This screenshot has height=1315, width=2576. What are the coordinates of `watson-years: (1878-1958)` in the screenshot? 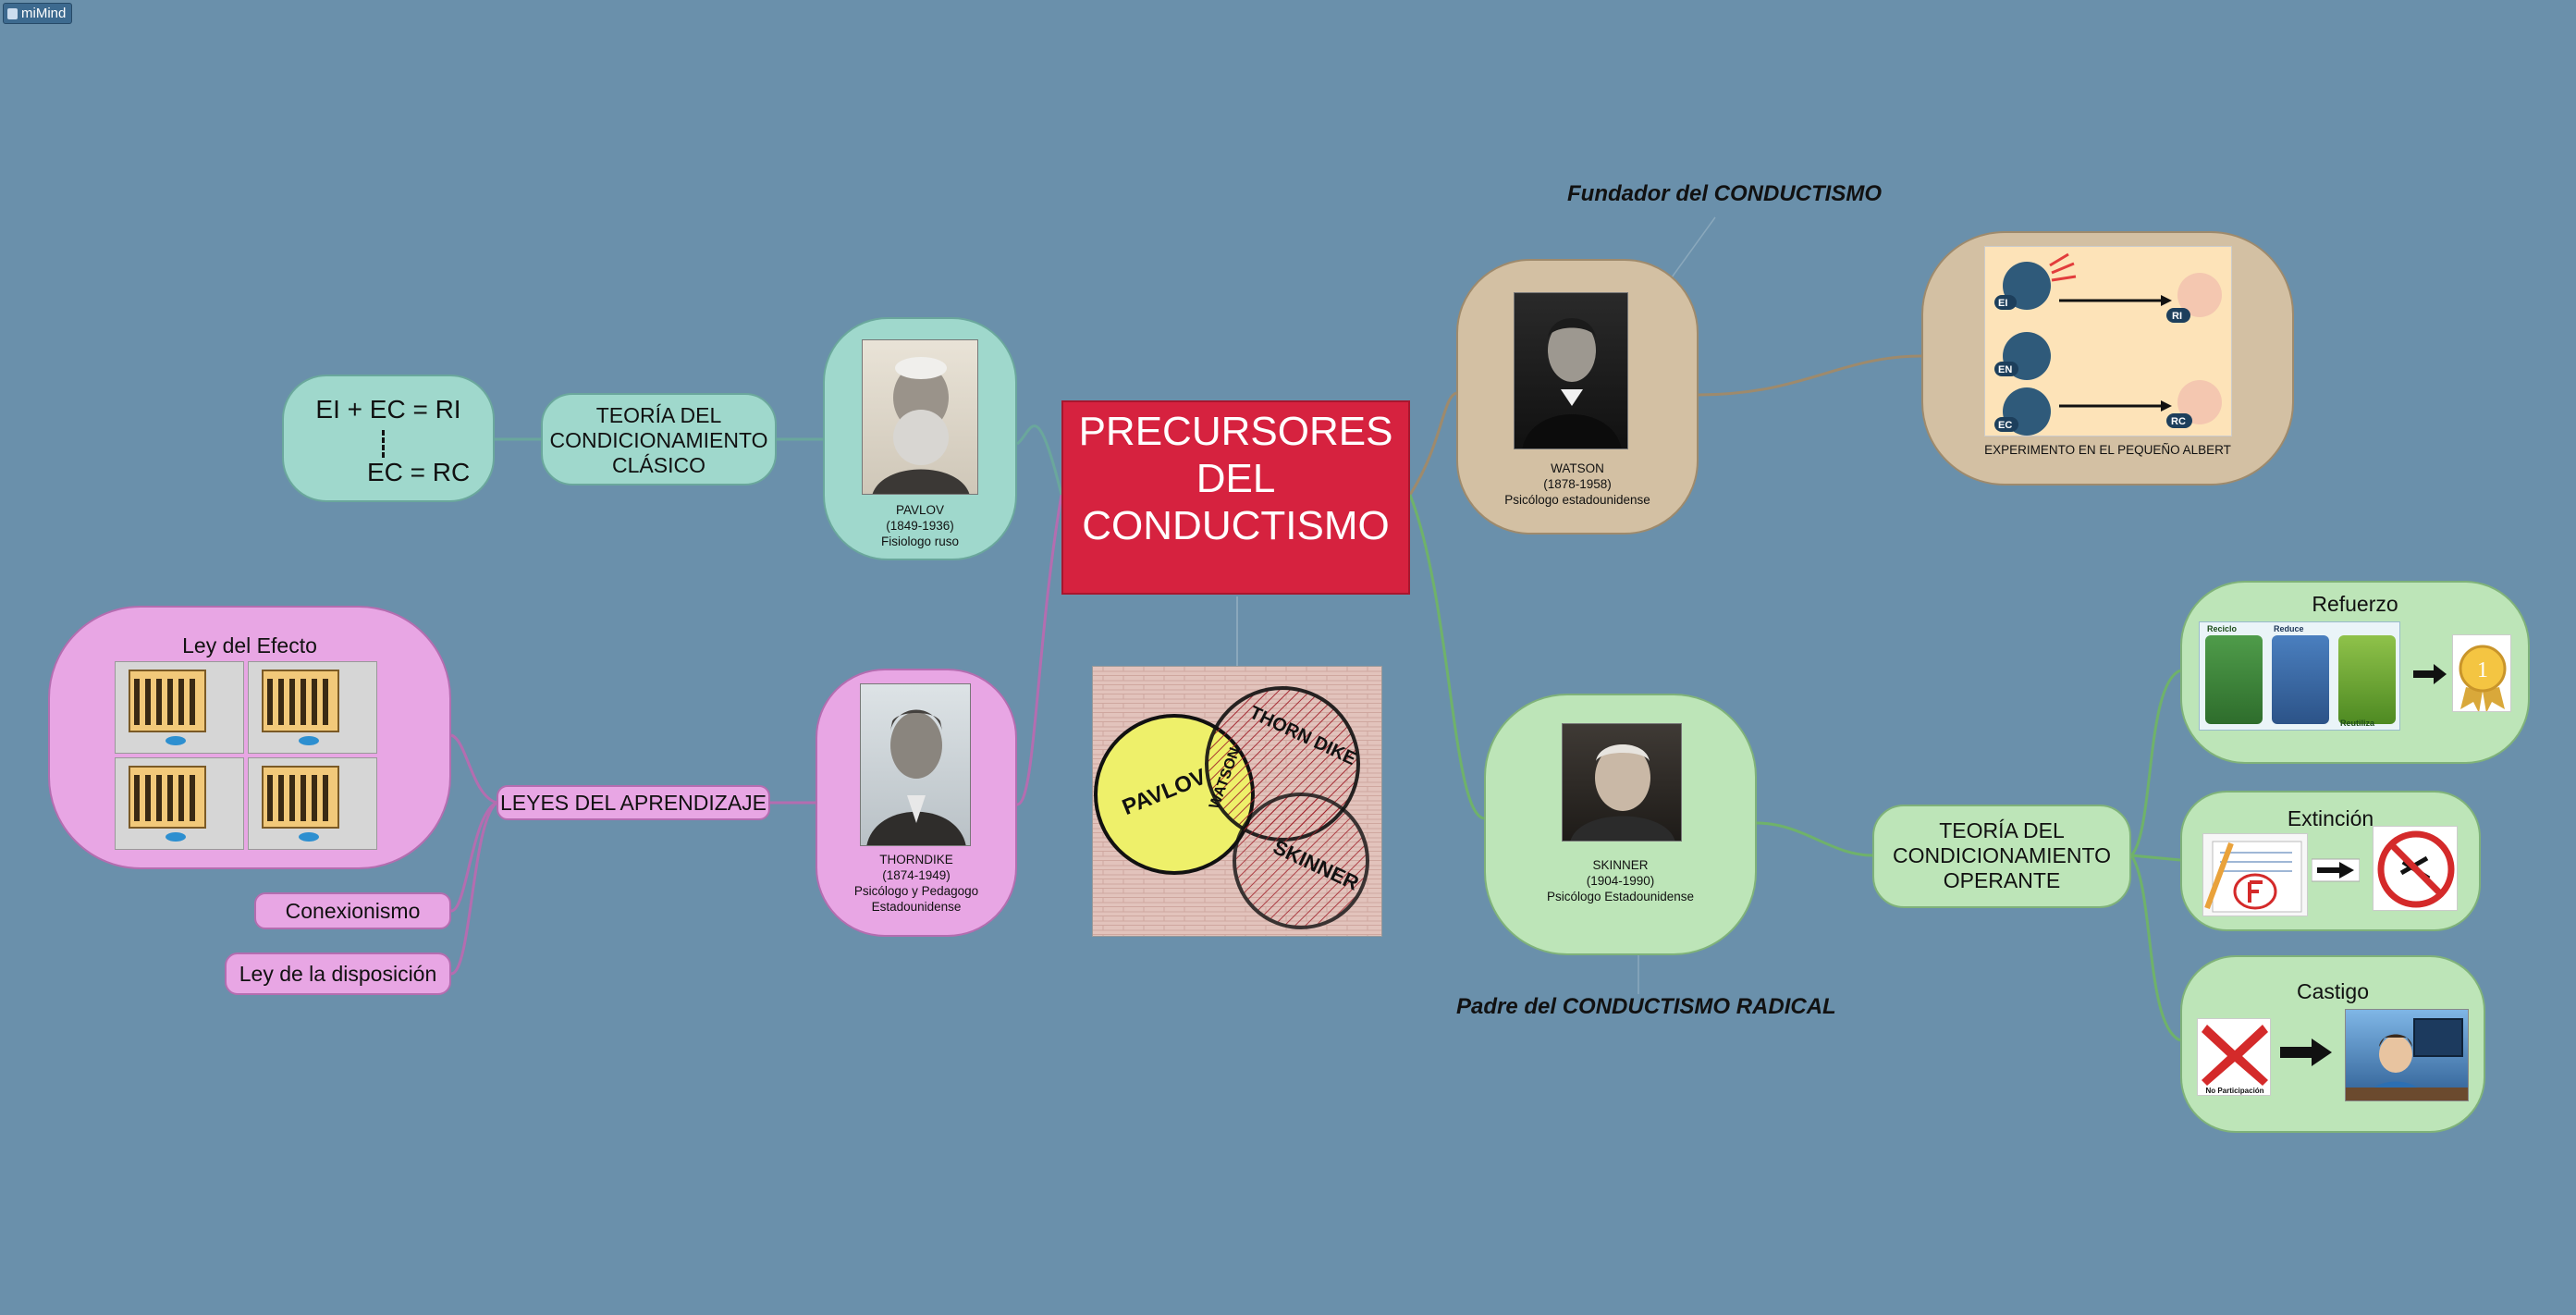 It's located at (1578, 484).